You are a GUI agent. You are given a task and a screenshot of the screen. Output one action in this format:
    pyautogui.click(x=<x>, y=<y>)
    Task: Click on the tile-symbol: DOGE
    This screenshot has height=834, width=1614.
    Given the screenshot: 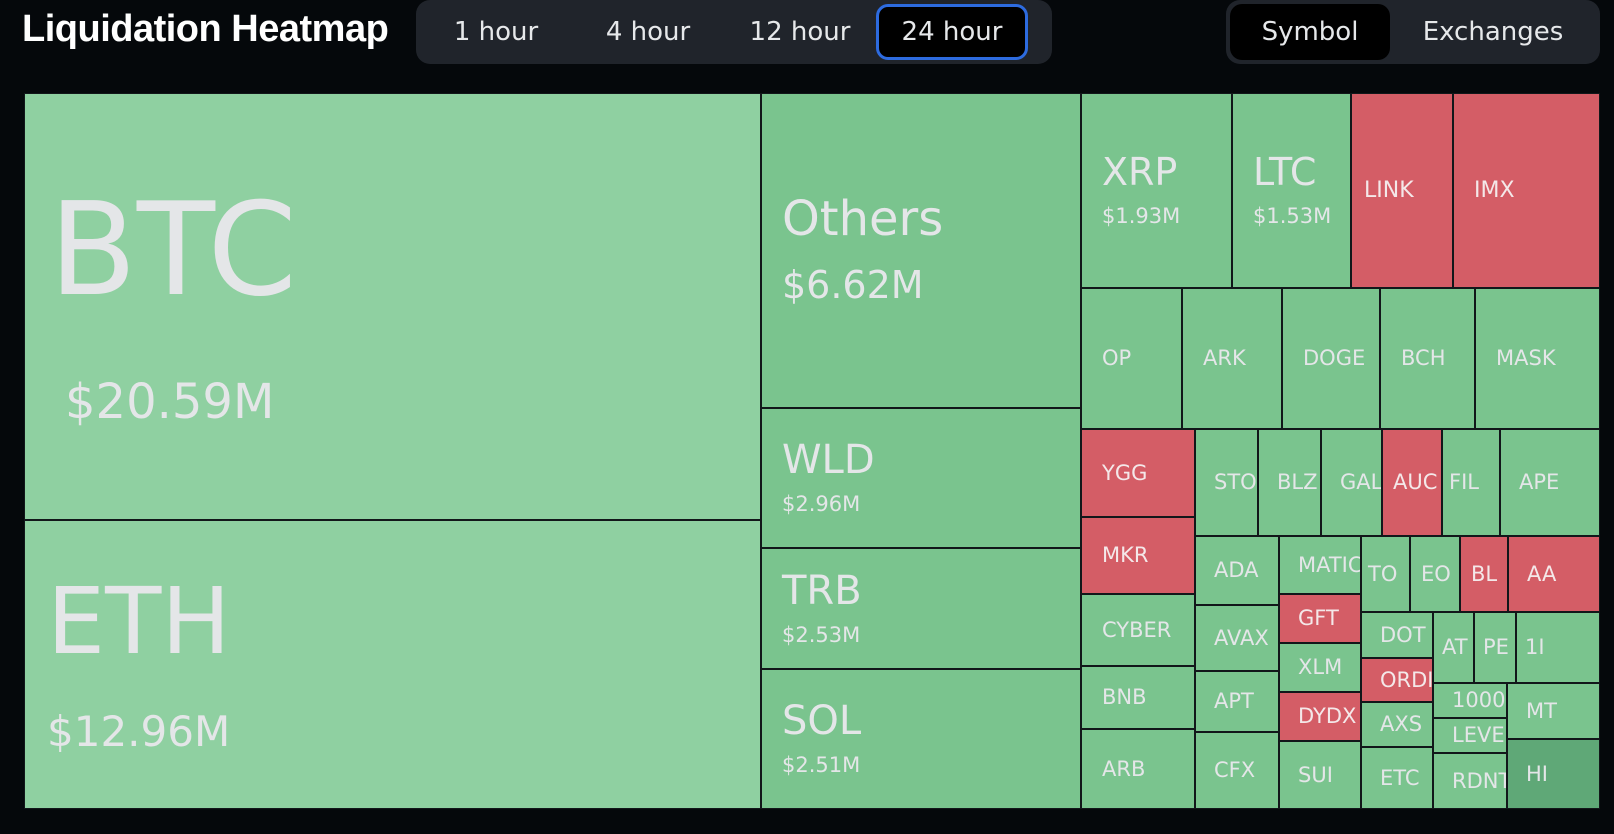 What is the action you would take?
    pyautogui.click(x=1334, y=358)
    